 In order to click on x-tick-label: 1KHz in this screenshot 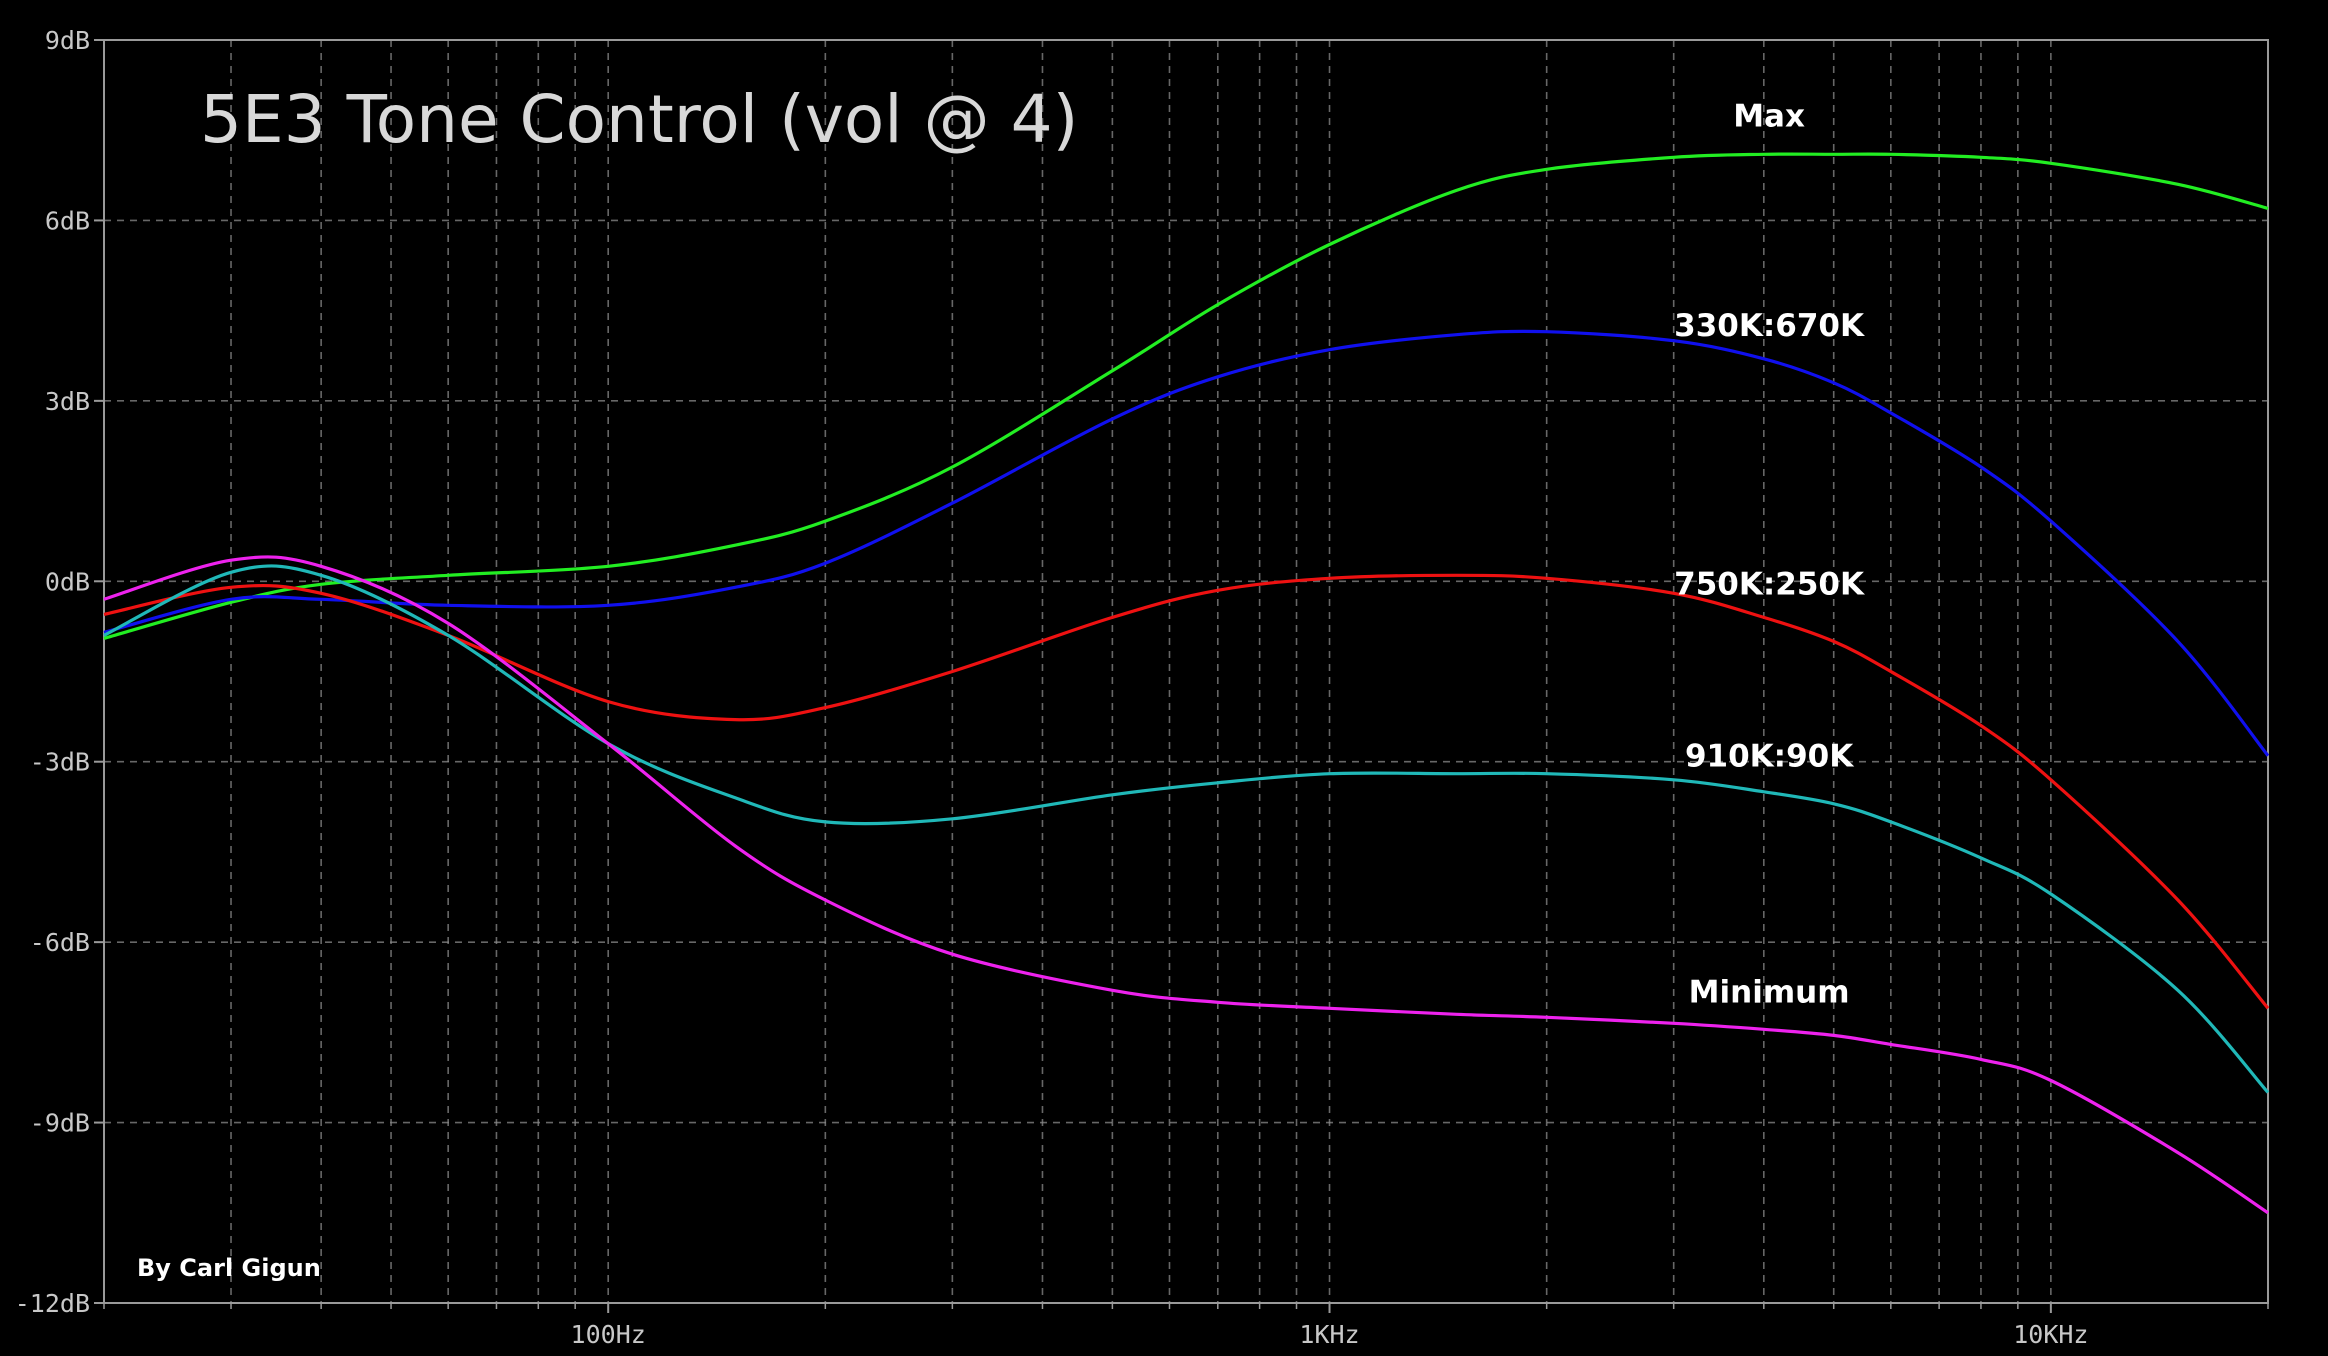, I will do `click(1329, 1334)`.